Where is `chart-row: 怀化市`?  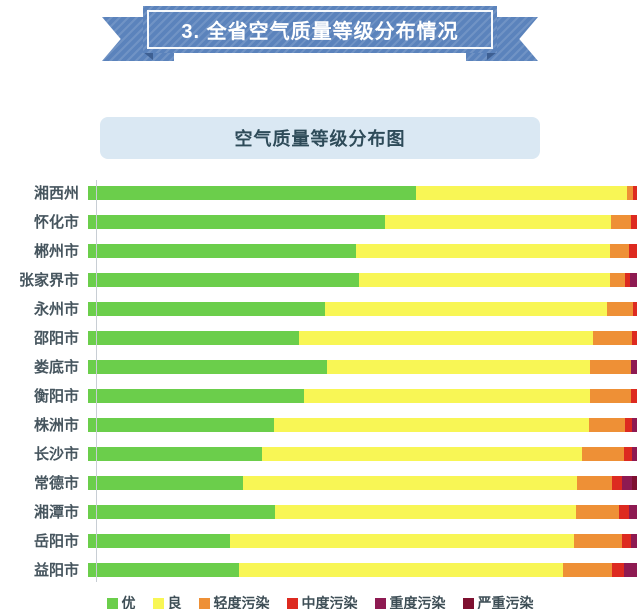
chart-row: 怀化市 is located at coordinates (320, 221).